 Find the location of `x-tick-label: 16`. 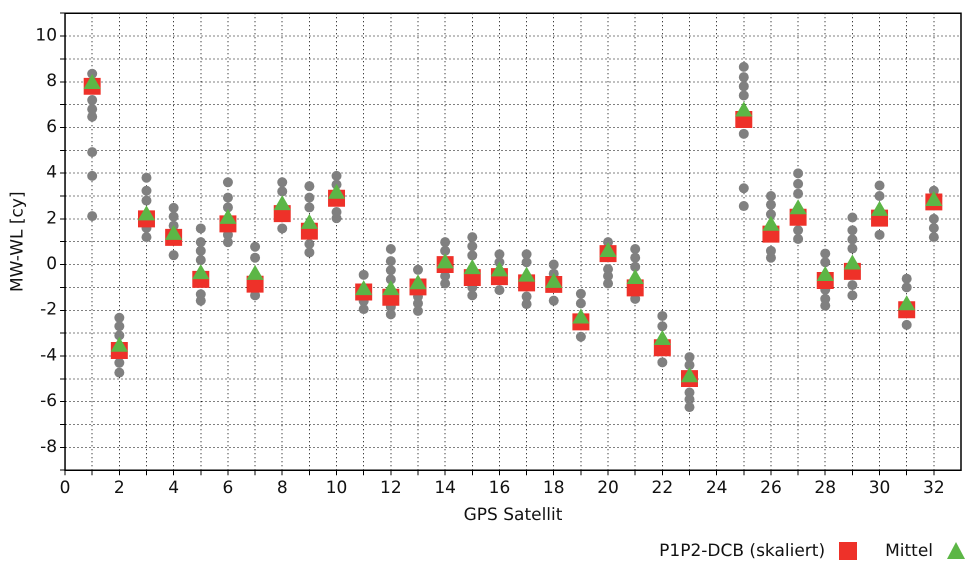

x-tick-label: 16 is located at coordinates (499, 488).